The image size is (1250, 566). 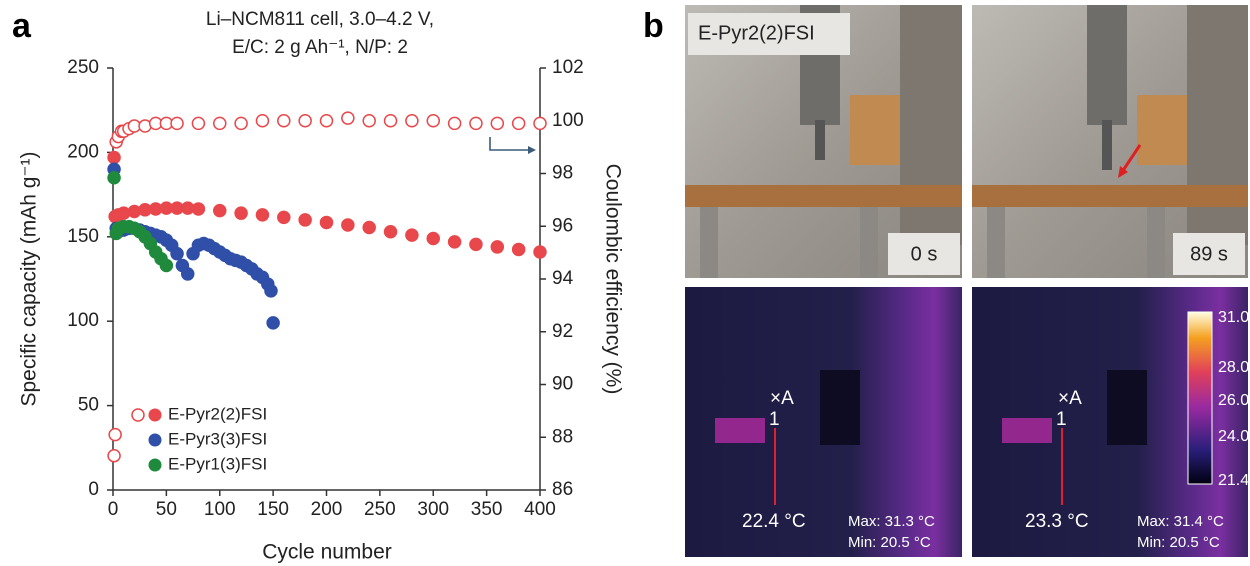 I want to click on colorbar-label: 31.0, so click(x=1233, y=317).